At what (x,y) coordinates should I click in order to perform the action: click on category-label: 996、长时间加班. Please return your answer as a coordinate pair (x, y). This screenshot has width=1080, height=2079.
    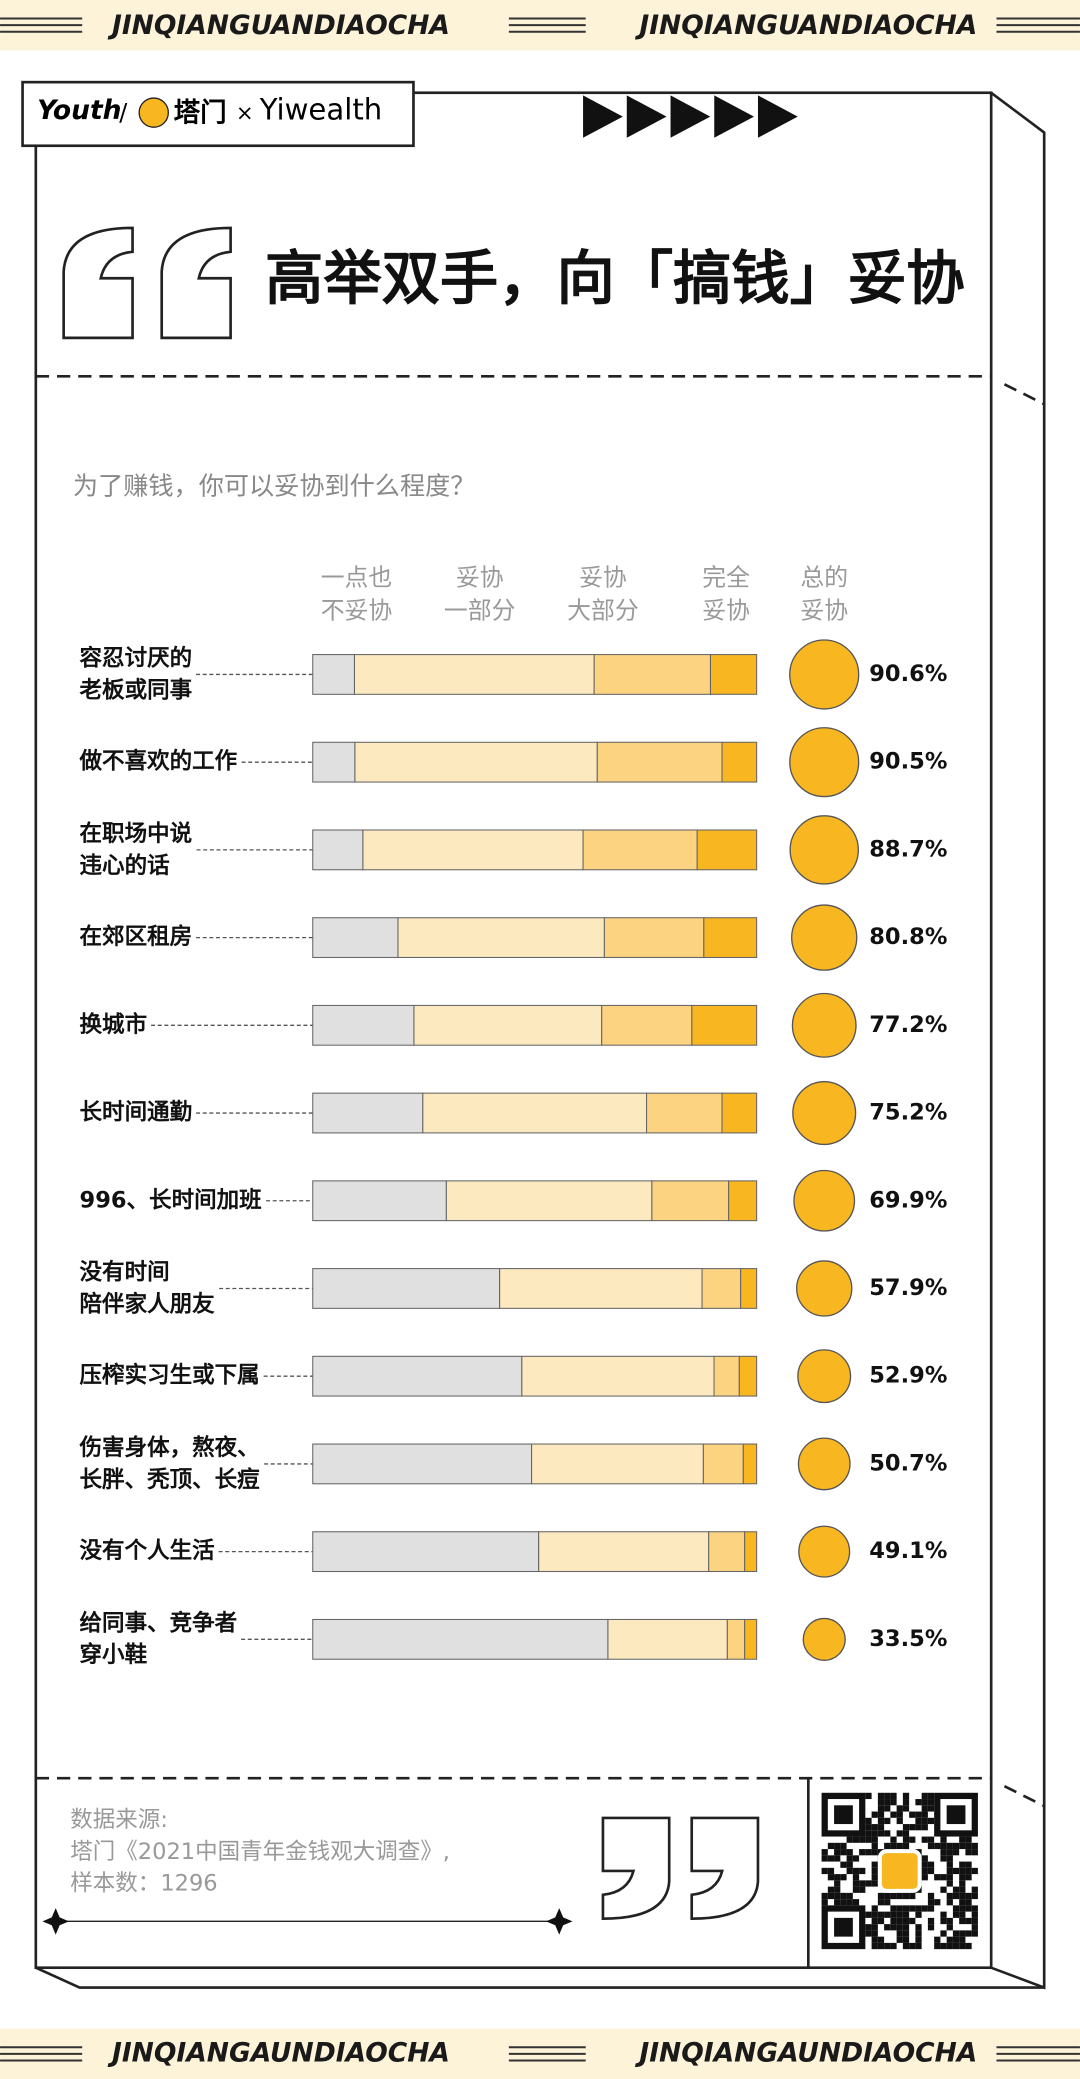
    Looking at the image, I should click on (171, 1200).